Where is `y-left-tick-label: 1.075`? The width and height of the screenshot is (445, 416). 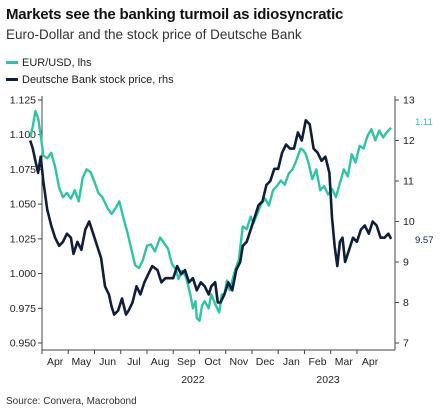
y-left-tick-label: 1.075 is located at coordinates (23, 170).